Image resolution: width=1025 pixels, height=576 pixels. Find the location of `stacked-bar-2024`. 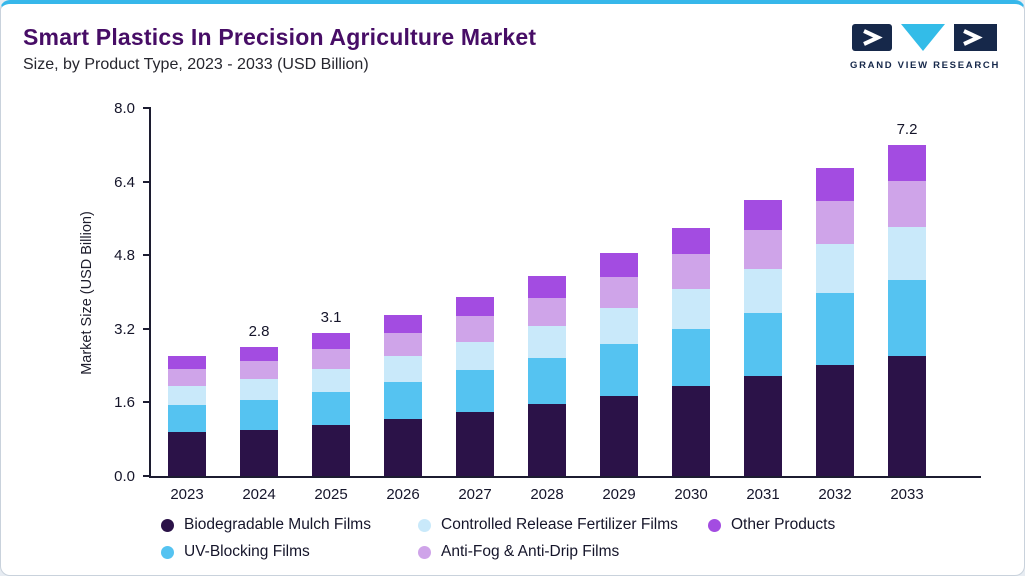

stacked-bar-2024 is located at coordinates (259, 292).